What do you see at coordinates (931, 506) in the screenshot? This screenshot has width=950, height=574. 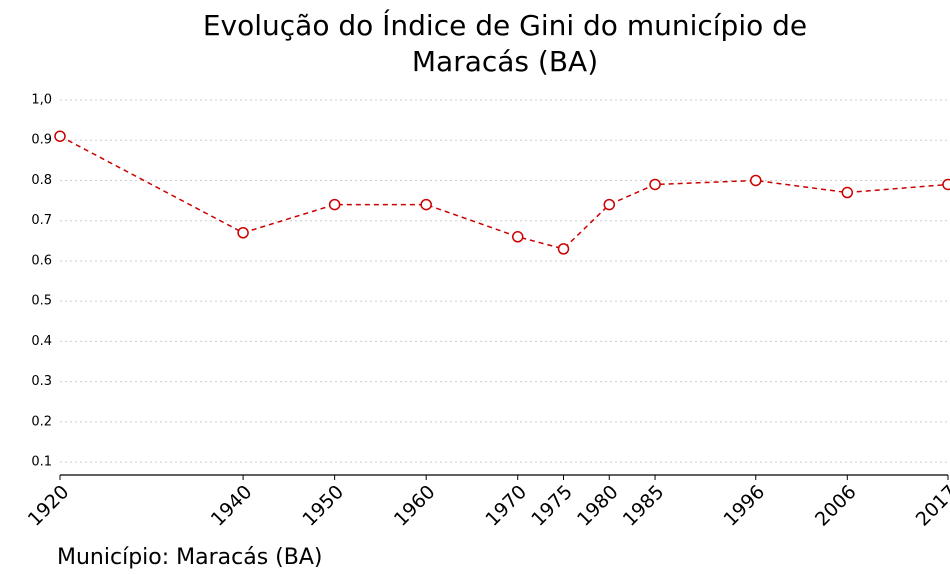 I see `x-tick-label: 2017` at bounding box center [931, 506].